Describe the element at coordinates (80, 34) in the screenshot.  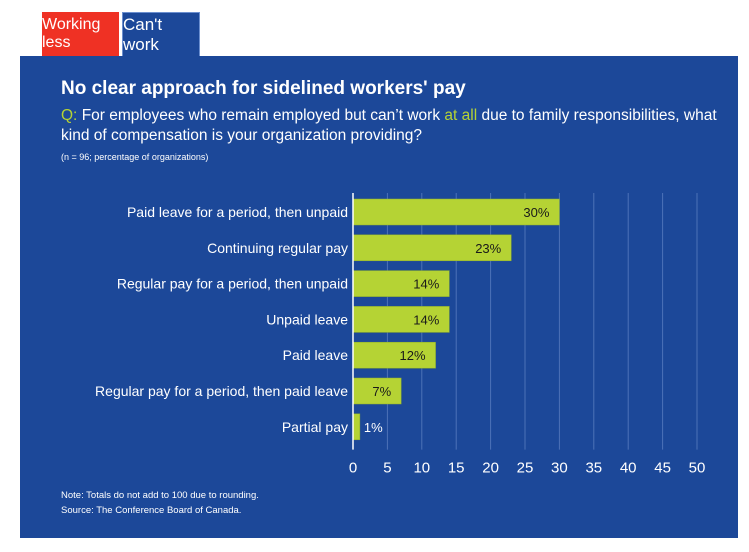
I see `tab-working-less: Working less` at that location.